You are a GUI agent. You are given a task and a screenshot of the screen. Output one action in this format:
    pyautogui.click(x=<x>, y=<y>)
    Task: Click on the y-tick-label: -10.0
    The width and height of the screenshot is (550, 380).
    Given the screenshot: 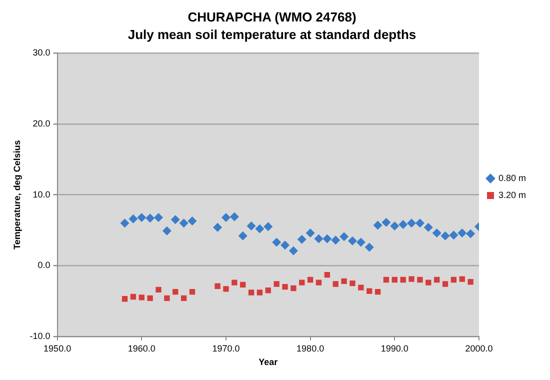 What is the action you would take?
    pyautogui.click(x=40, y=335)
    